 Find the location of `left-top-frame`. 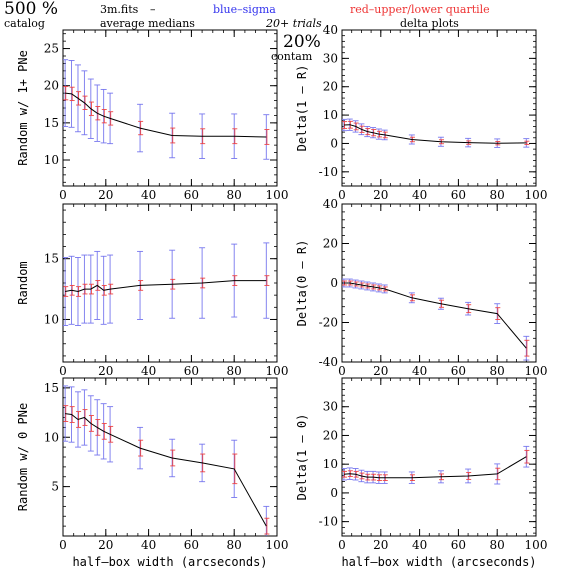

left-top-frame is located at coordinates (170, 108).